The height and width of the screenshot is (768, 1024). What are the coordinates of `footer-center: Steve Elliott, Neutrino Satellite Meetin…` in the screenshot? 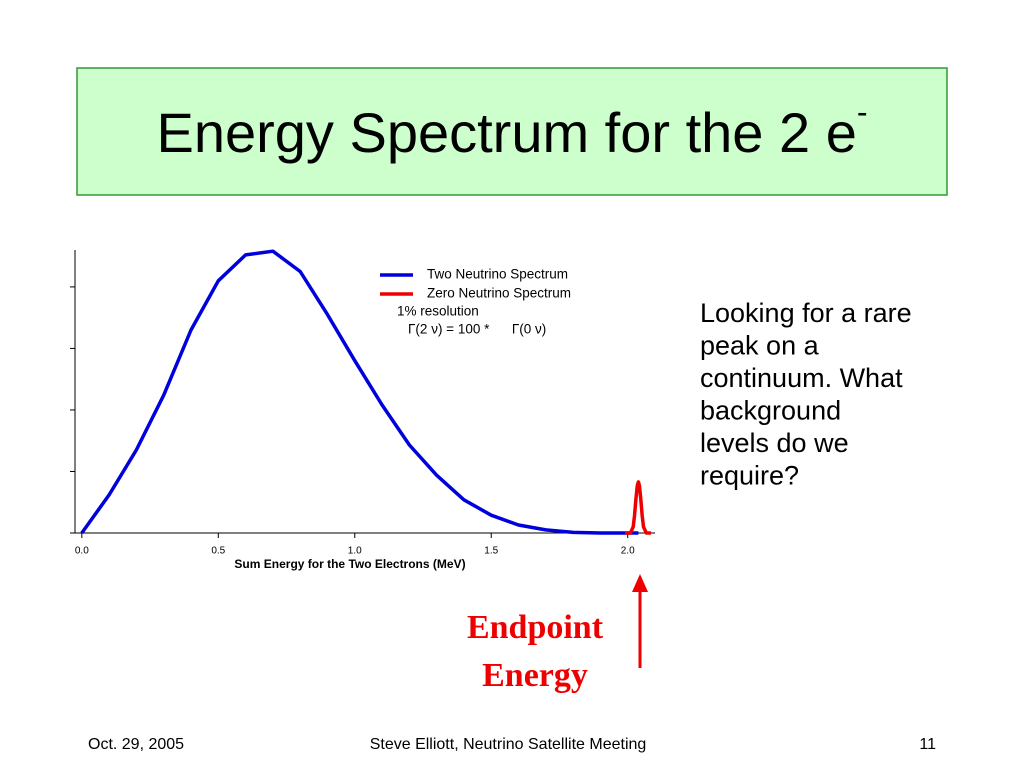 It's located at (508, 744).